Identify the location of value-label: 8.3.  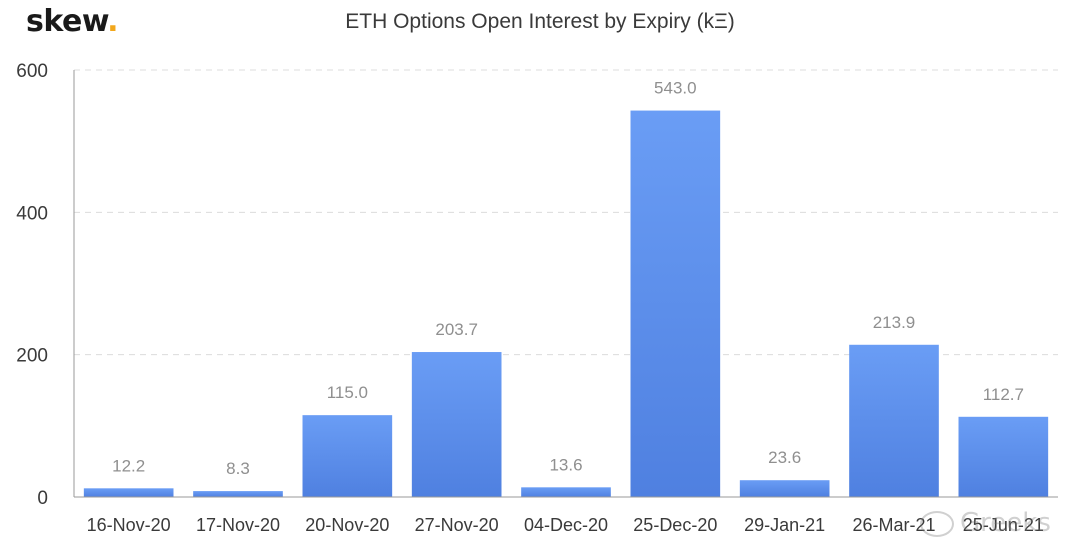
(238, 468).